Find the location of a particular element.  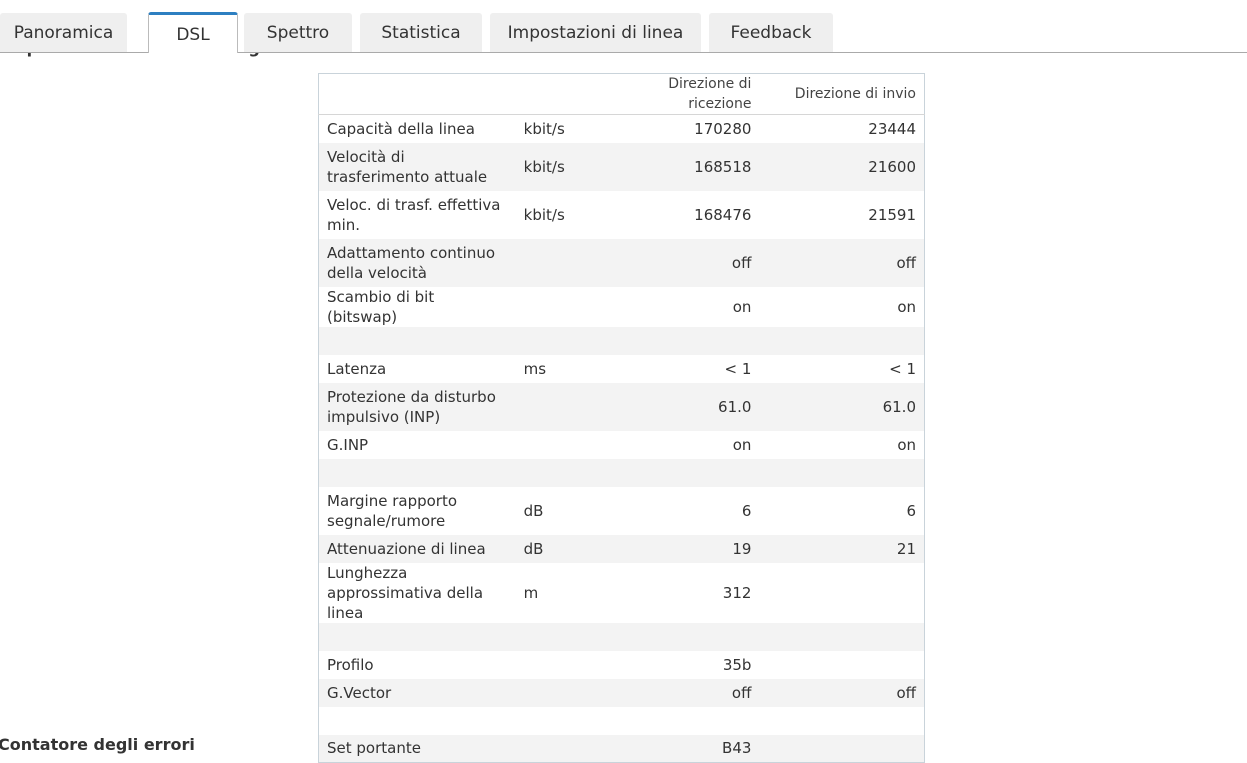

data-row: Lunghezza approssimativa della linea m 312 is located at coordinates (622, 593).